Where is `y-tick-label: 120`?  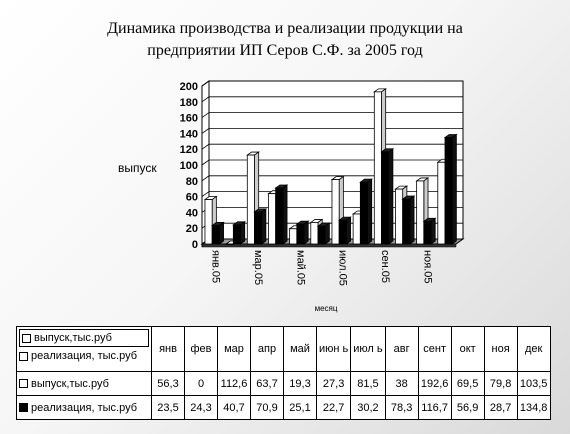 y-tick-label: 120 is located at coordinates (189, 150).